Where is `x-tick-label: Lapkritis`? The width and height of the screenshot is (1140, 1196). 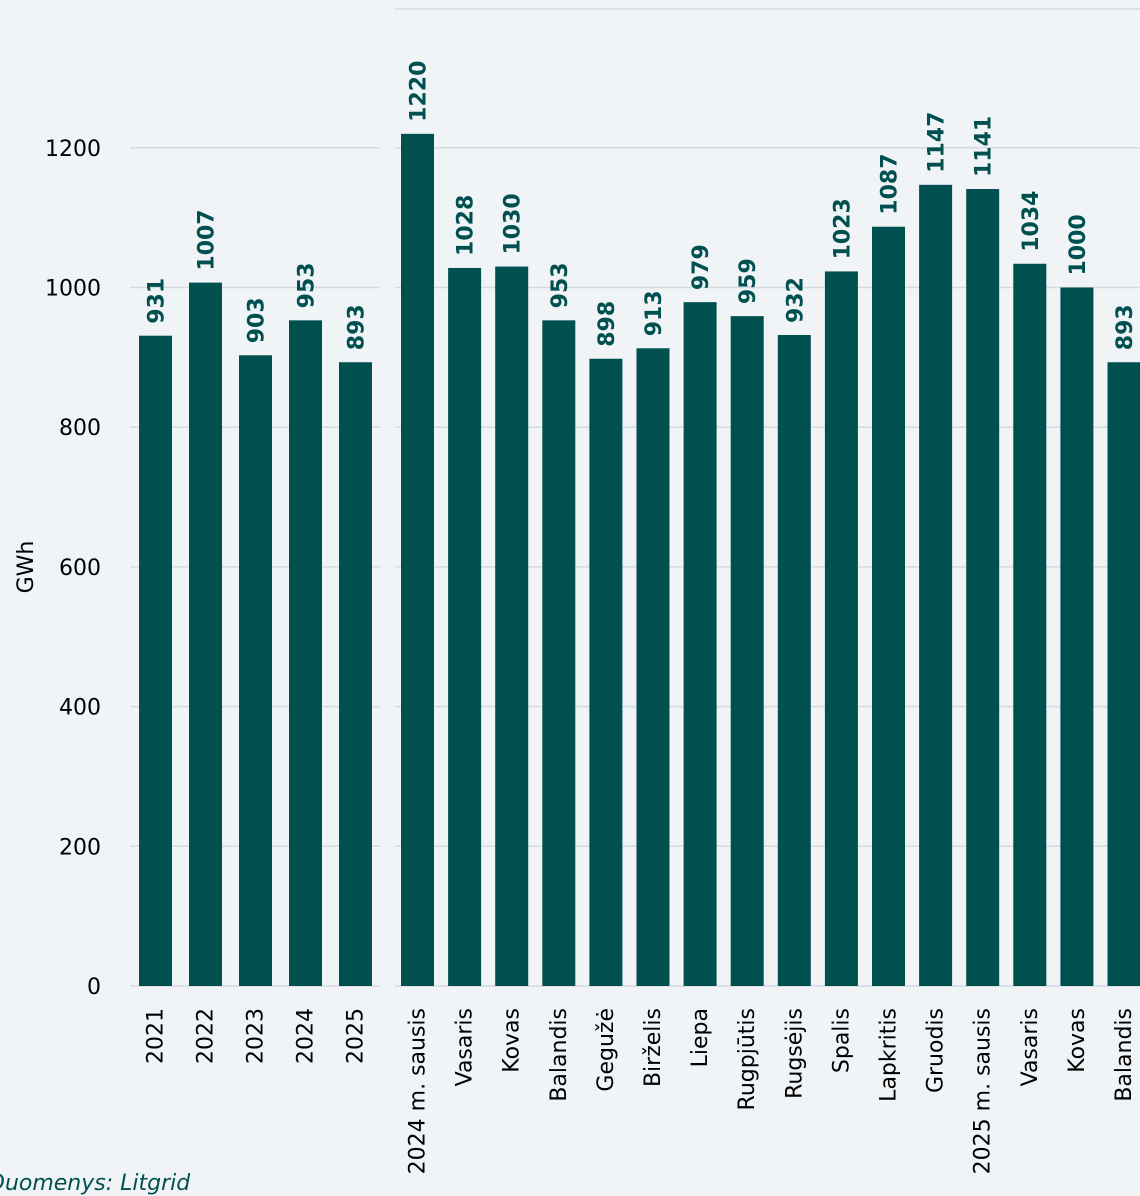 x-tick-label: Lapkritis is located at coordinates (889, 1055).